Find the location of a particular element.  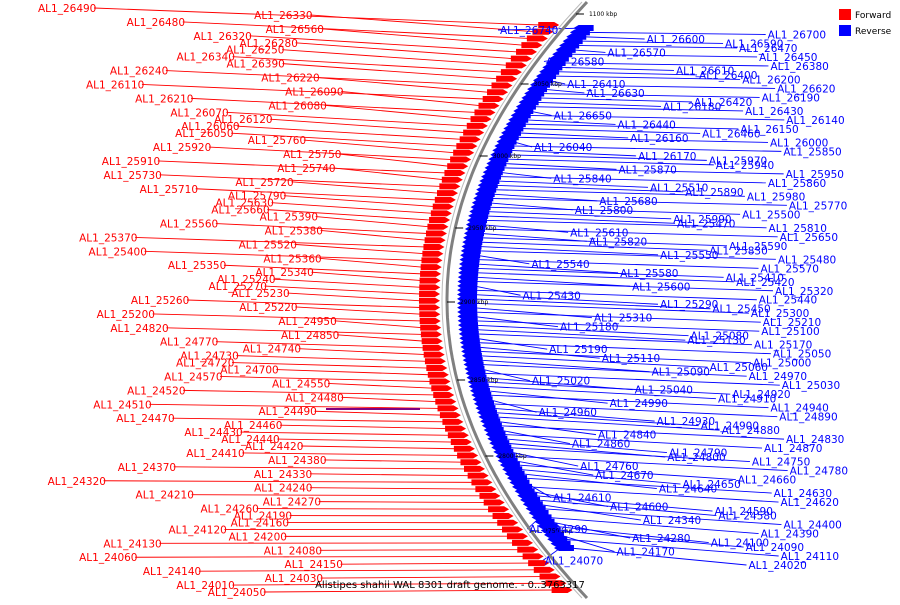

reverse-gene-label: AL1_25580 is located at coordinates (649, 274).